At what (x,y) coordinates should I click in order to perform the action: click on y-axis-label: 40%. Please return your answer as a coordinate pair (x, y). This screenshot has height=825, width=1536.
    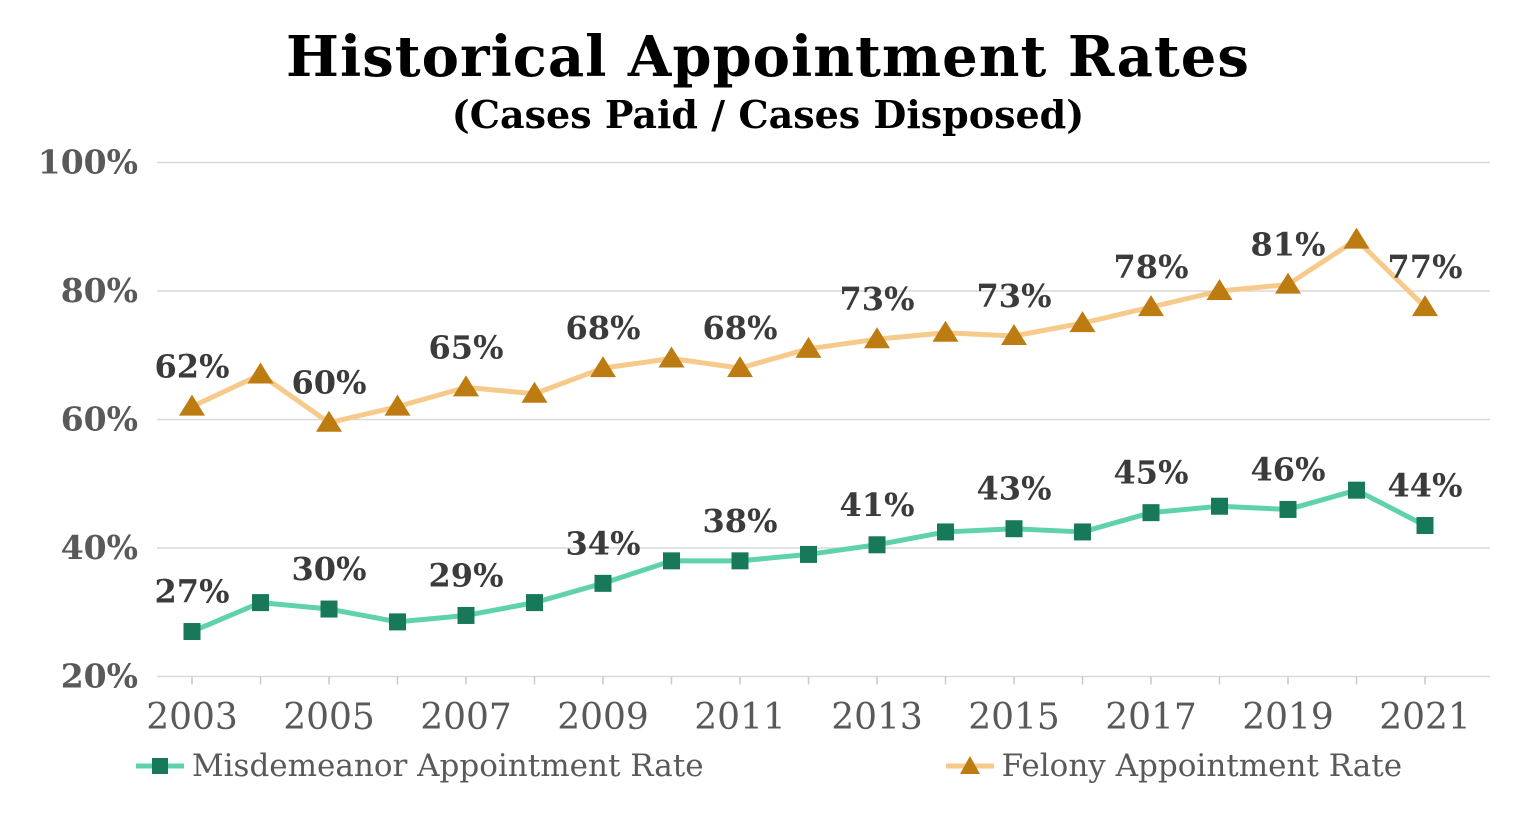
    Looking at the image, I should click on (99, 547).